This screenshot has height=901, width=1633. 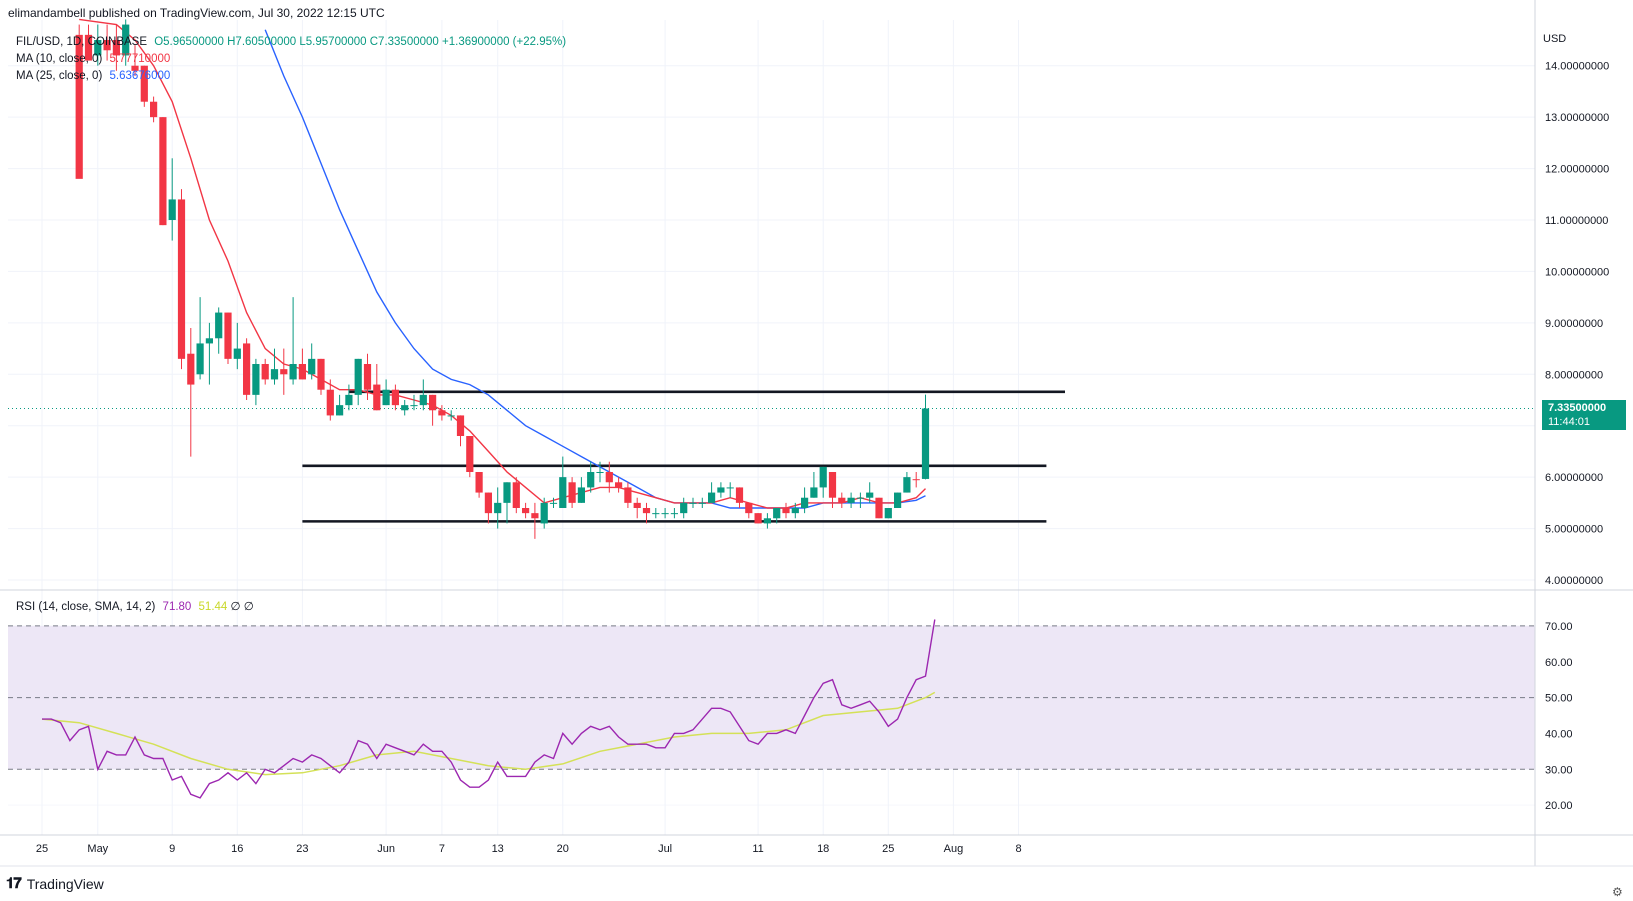 What do you see at coordinates (1555, 39) in the screenshot?
I see `currency-label: USD` at bounding box center [1555, 39].